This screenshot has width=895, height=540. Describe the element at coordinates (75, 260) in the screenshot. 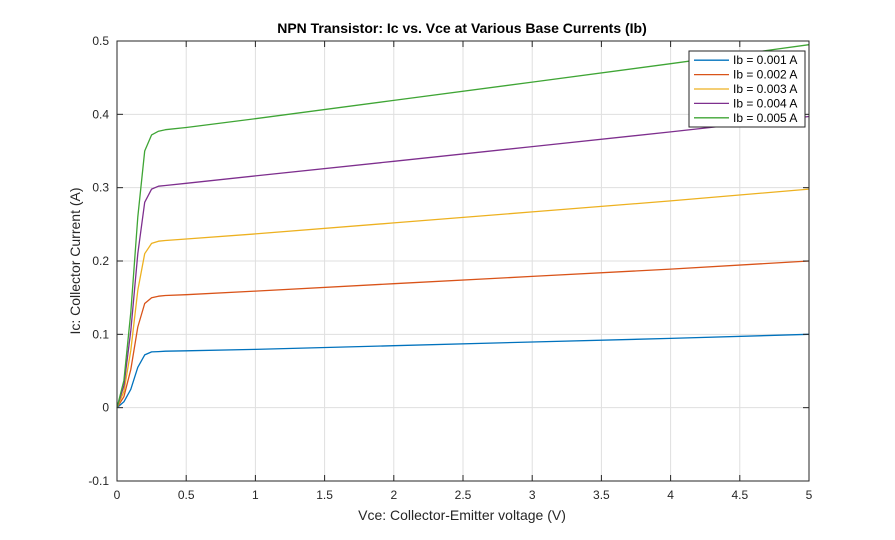

I see `y-axis-title: Ic: Collector Current (A)` at that location.